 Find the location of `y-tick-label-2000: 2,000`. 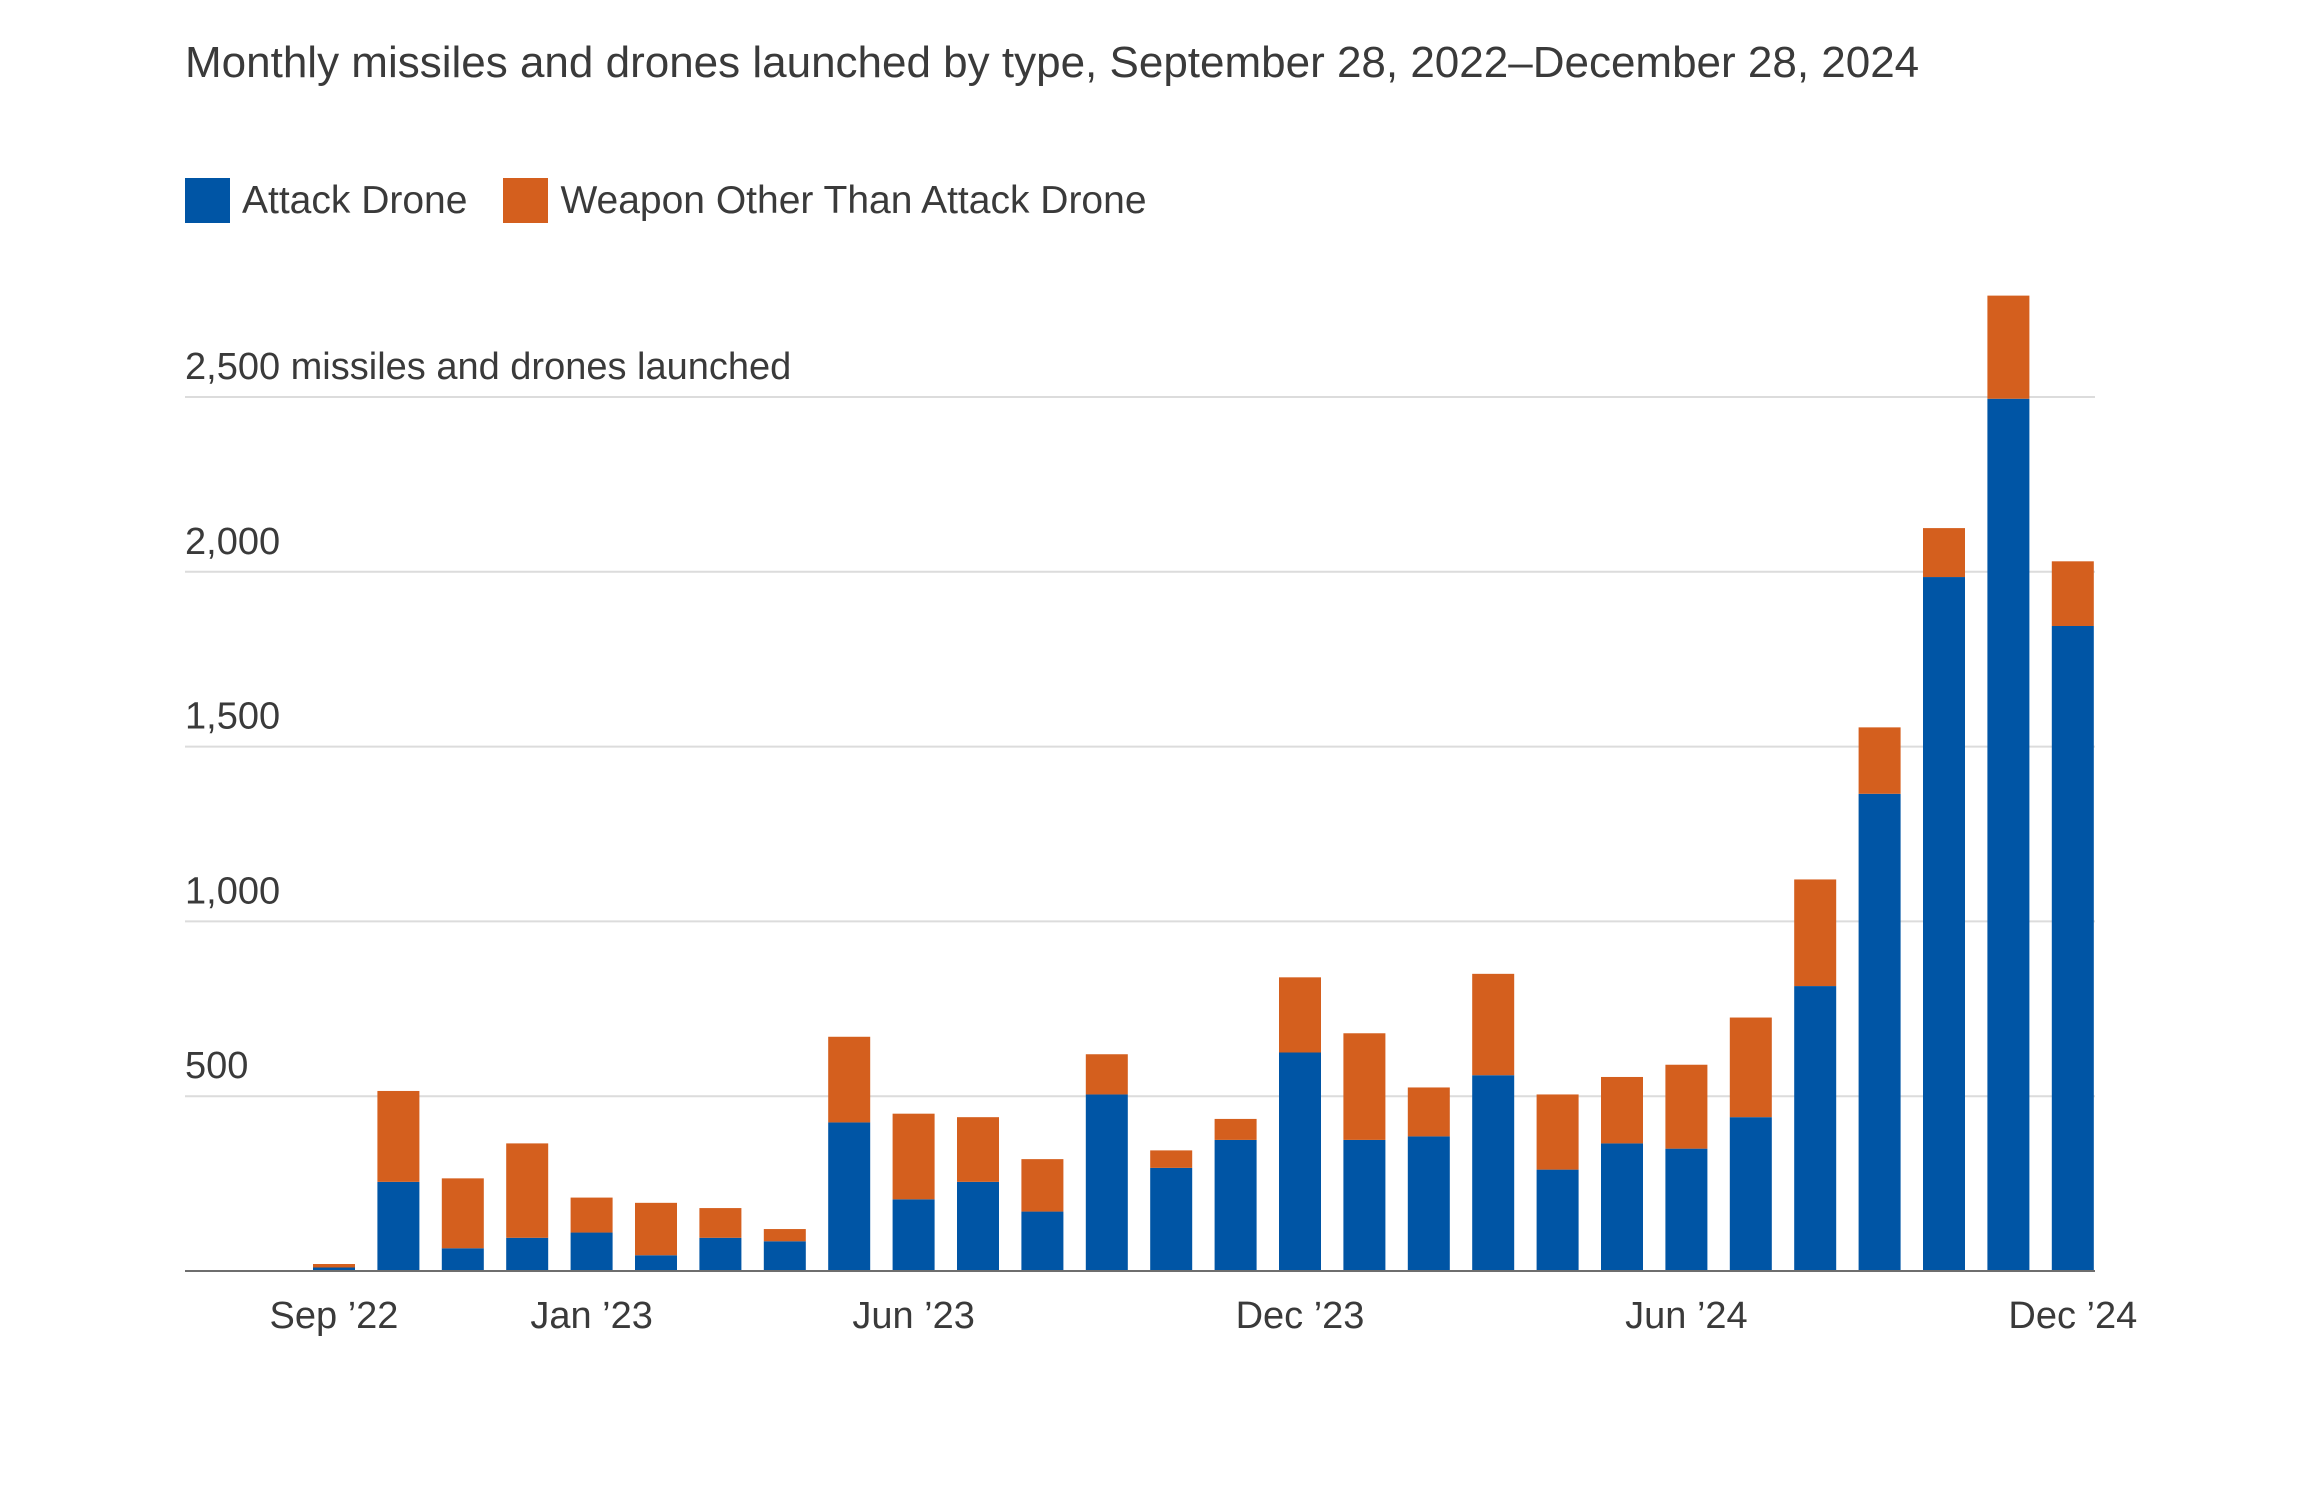

y-tick-label-2000: 2,000 is located at coordinates (232, 542).